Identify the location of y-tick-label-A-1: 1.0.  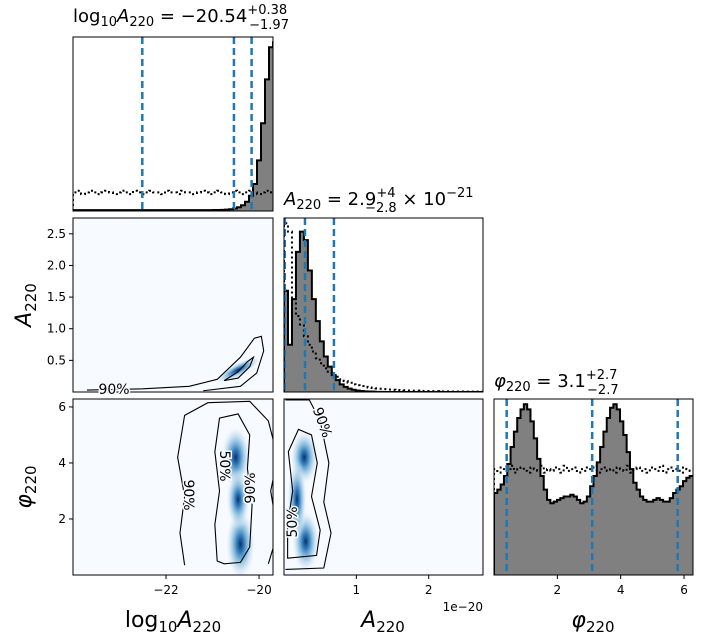
(56, 329).